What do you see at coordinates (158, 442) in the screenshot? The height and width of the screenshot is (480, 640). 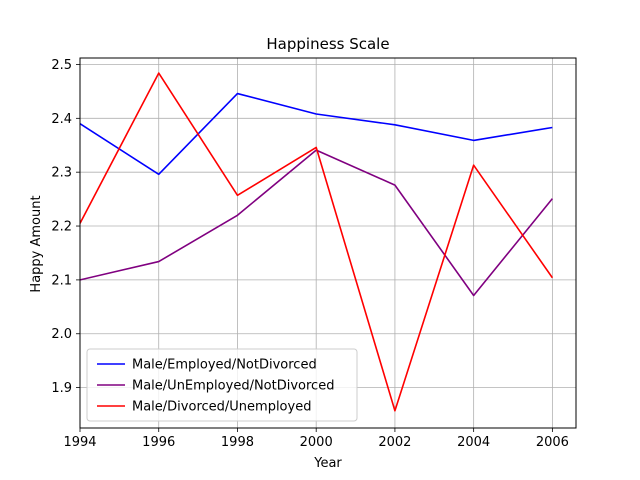 I see `x-tick-label: 1996` at bounding box center [158, 442].